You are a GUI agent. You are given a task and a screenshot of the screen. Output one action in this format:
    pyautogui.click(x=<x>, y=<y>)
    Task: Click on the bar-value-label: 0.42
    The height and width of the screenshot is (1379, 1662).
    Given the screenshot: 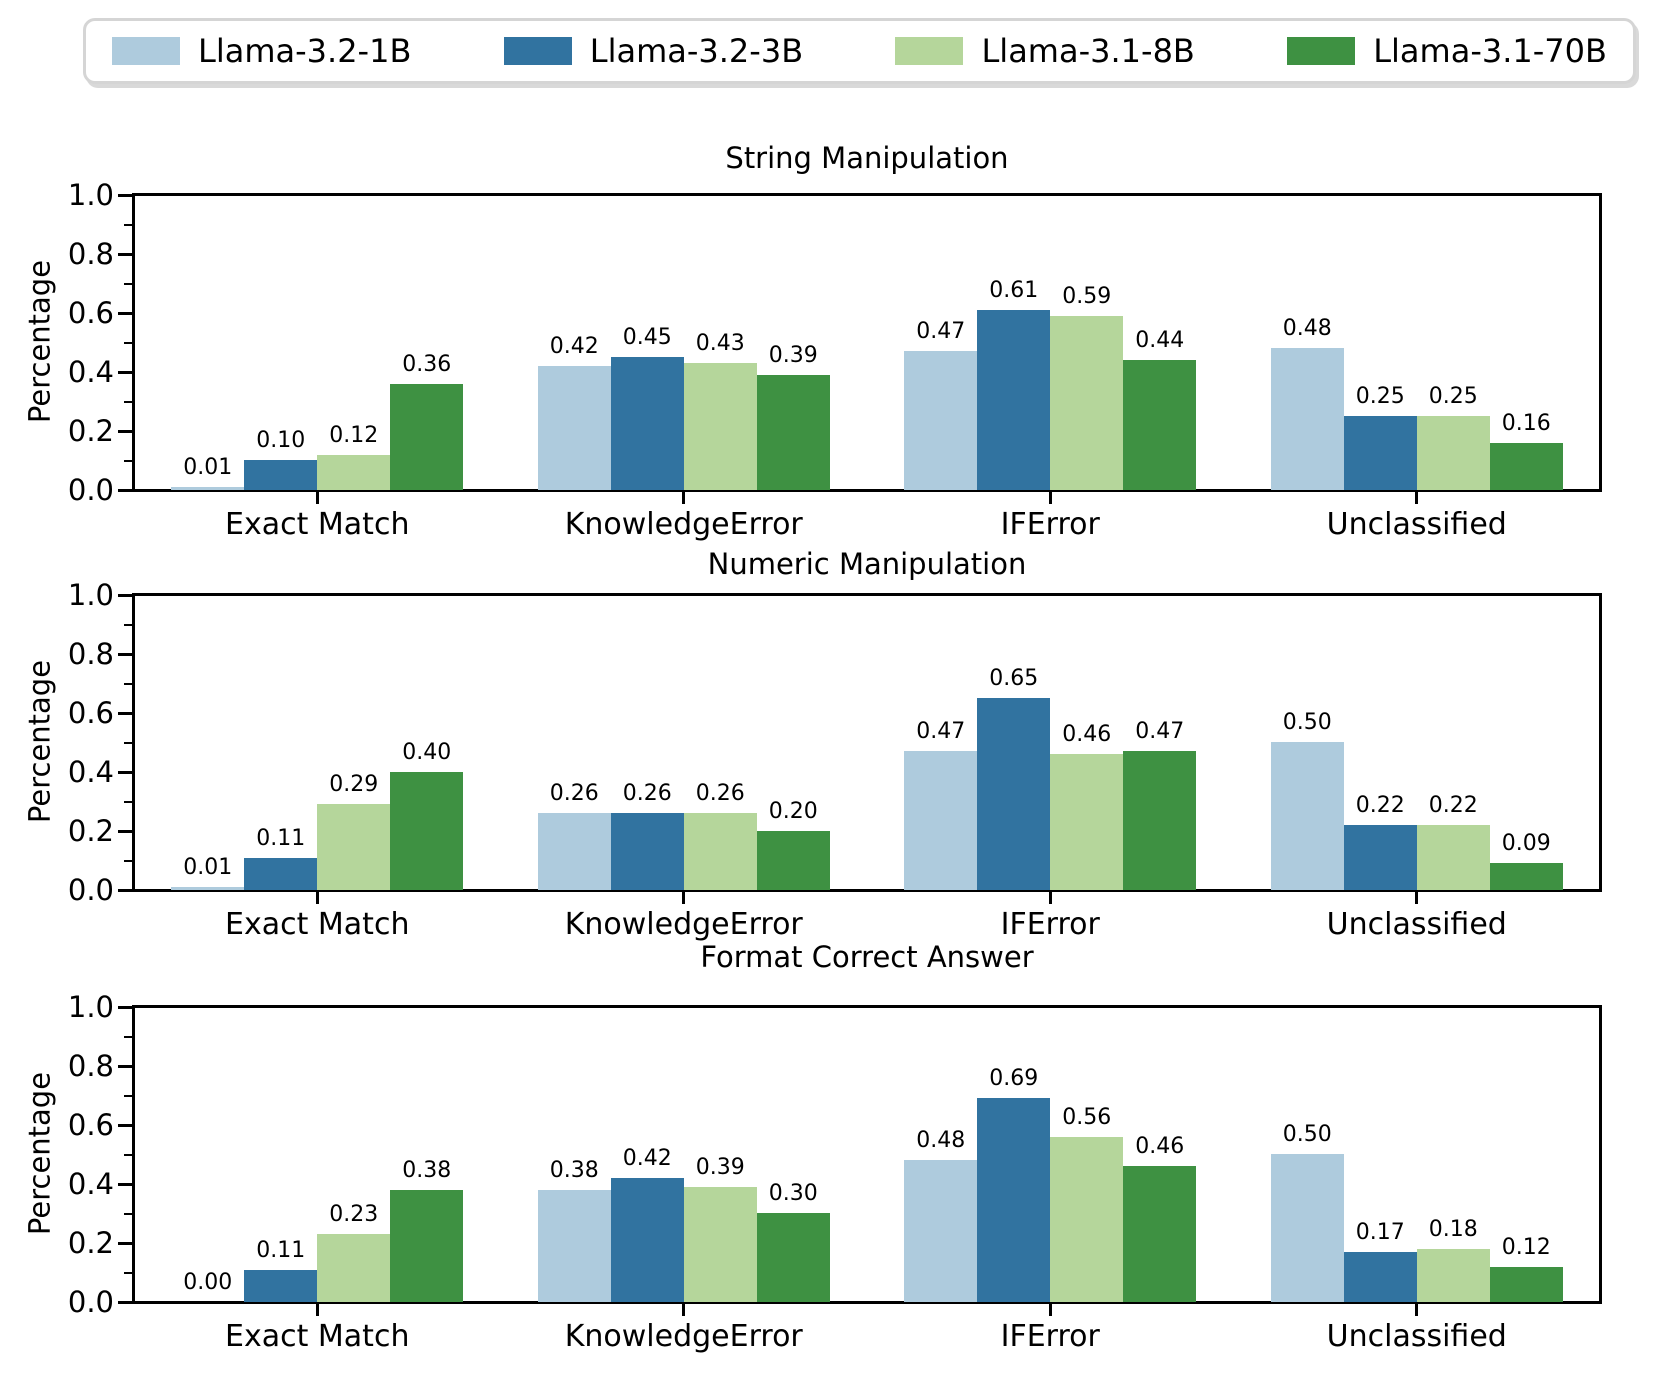 What is the action you would take?
    pyautogui.click(x=574, y=346)
    